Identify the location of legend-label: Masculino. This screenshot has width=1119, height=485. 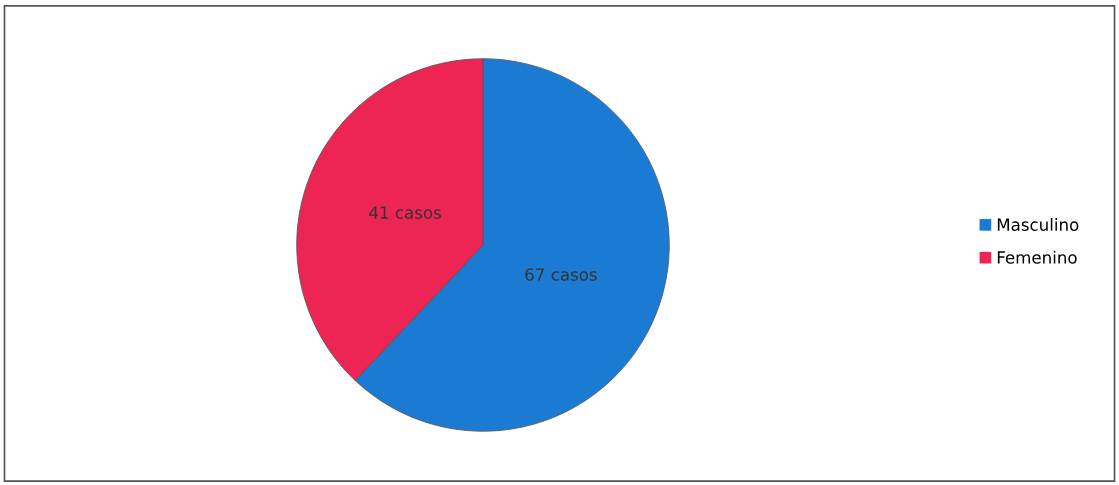
(1038, 224).